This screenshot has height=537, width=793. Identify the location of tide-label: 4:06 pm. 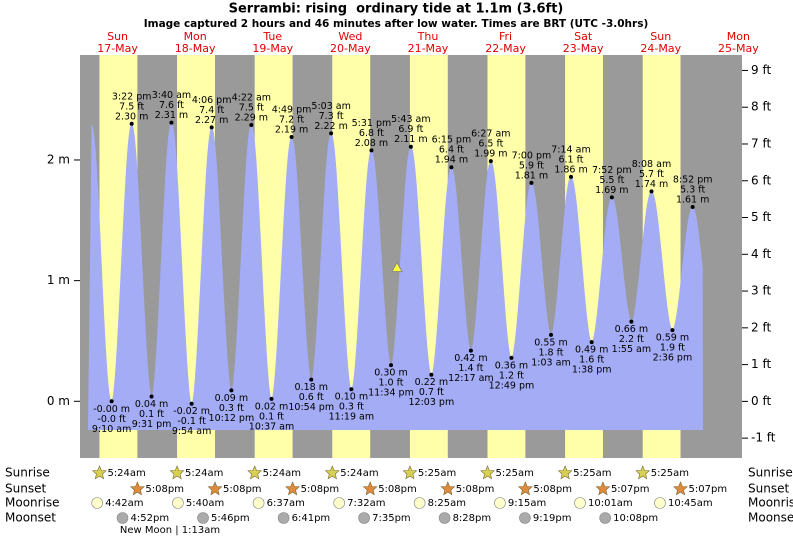
(212, 100).